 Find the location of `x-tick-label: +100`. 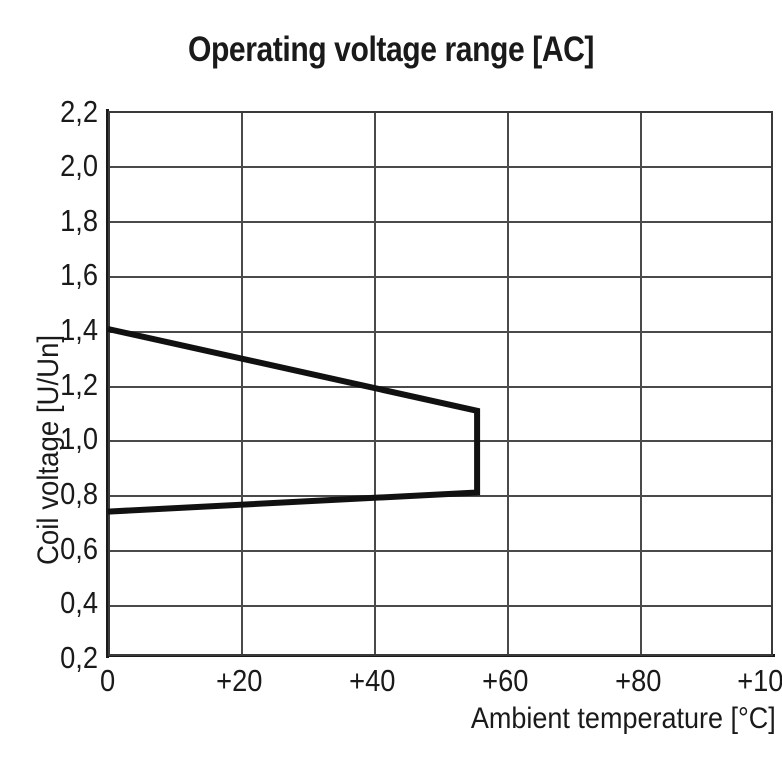

x-tick-label: +100 is located at coordinates (759, 680).